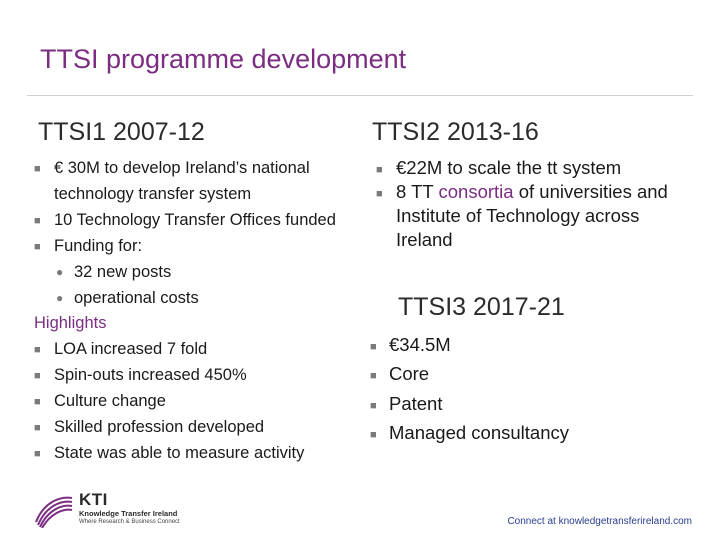  Describe the element at coordinates (599, 521) in the screenshot. I see `footer-link: Connect at knowledgetransferireland.com` at that location.